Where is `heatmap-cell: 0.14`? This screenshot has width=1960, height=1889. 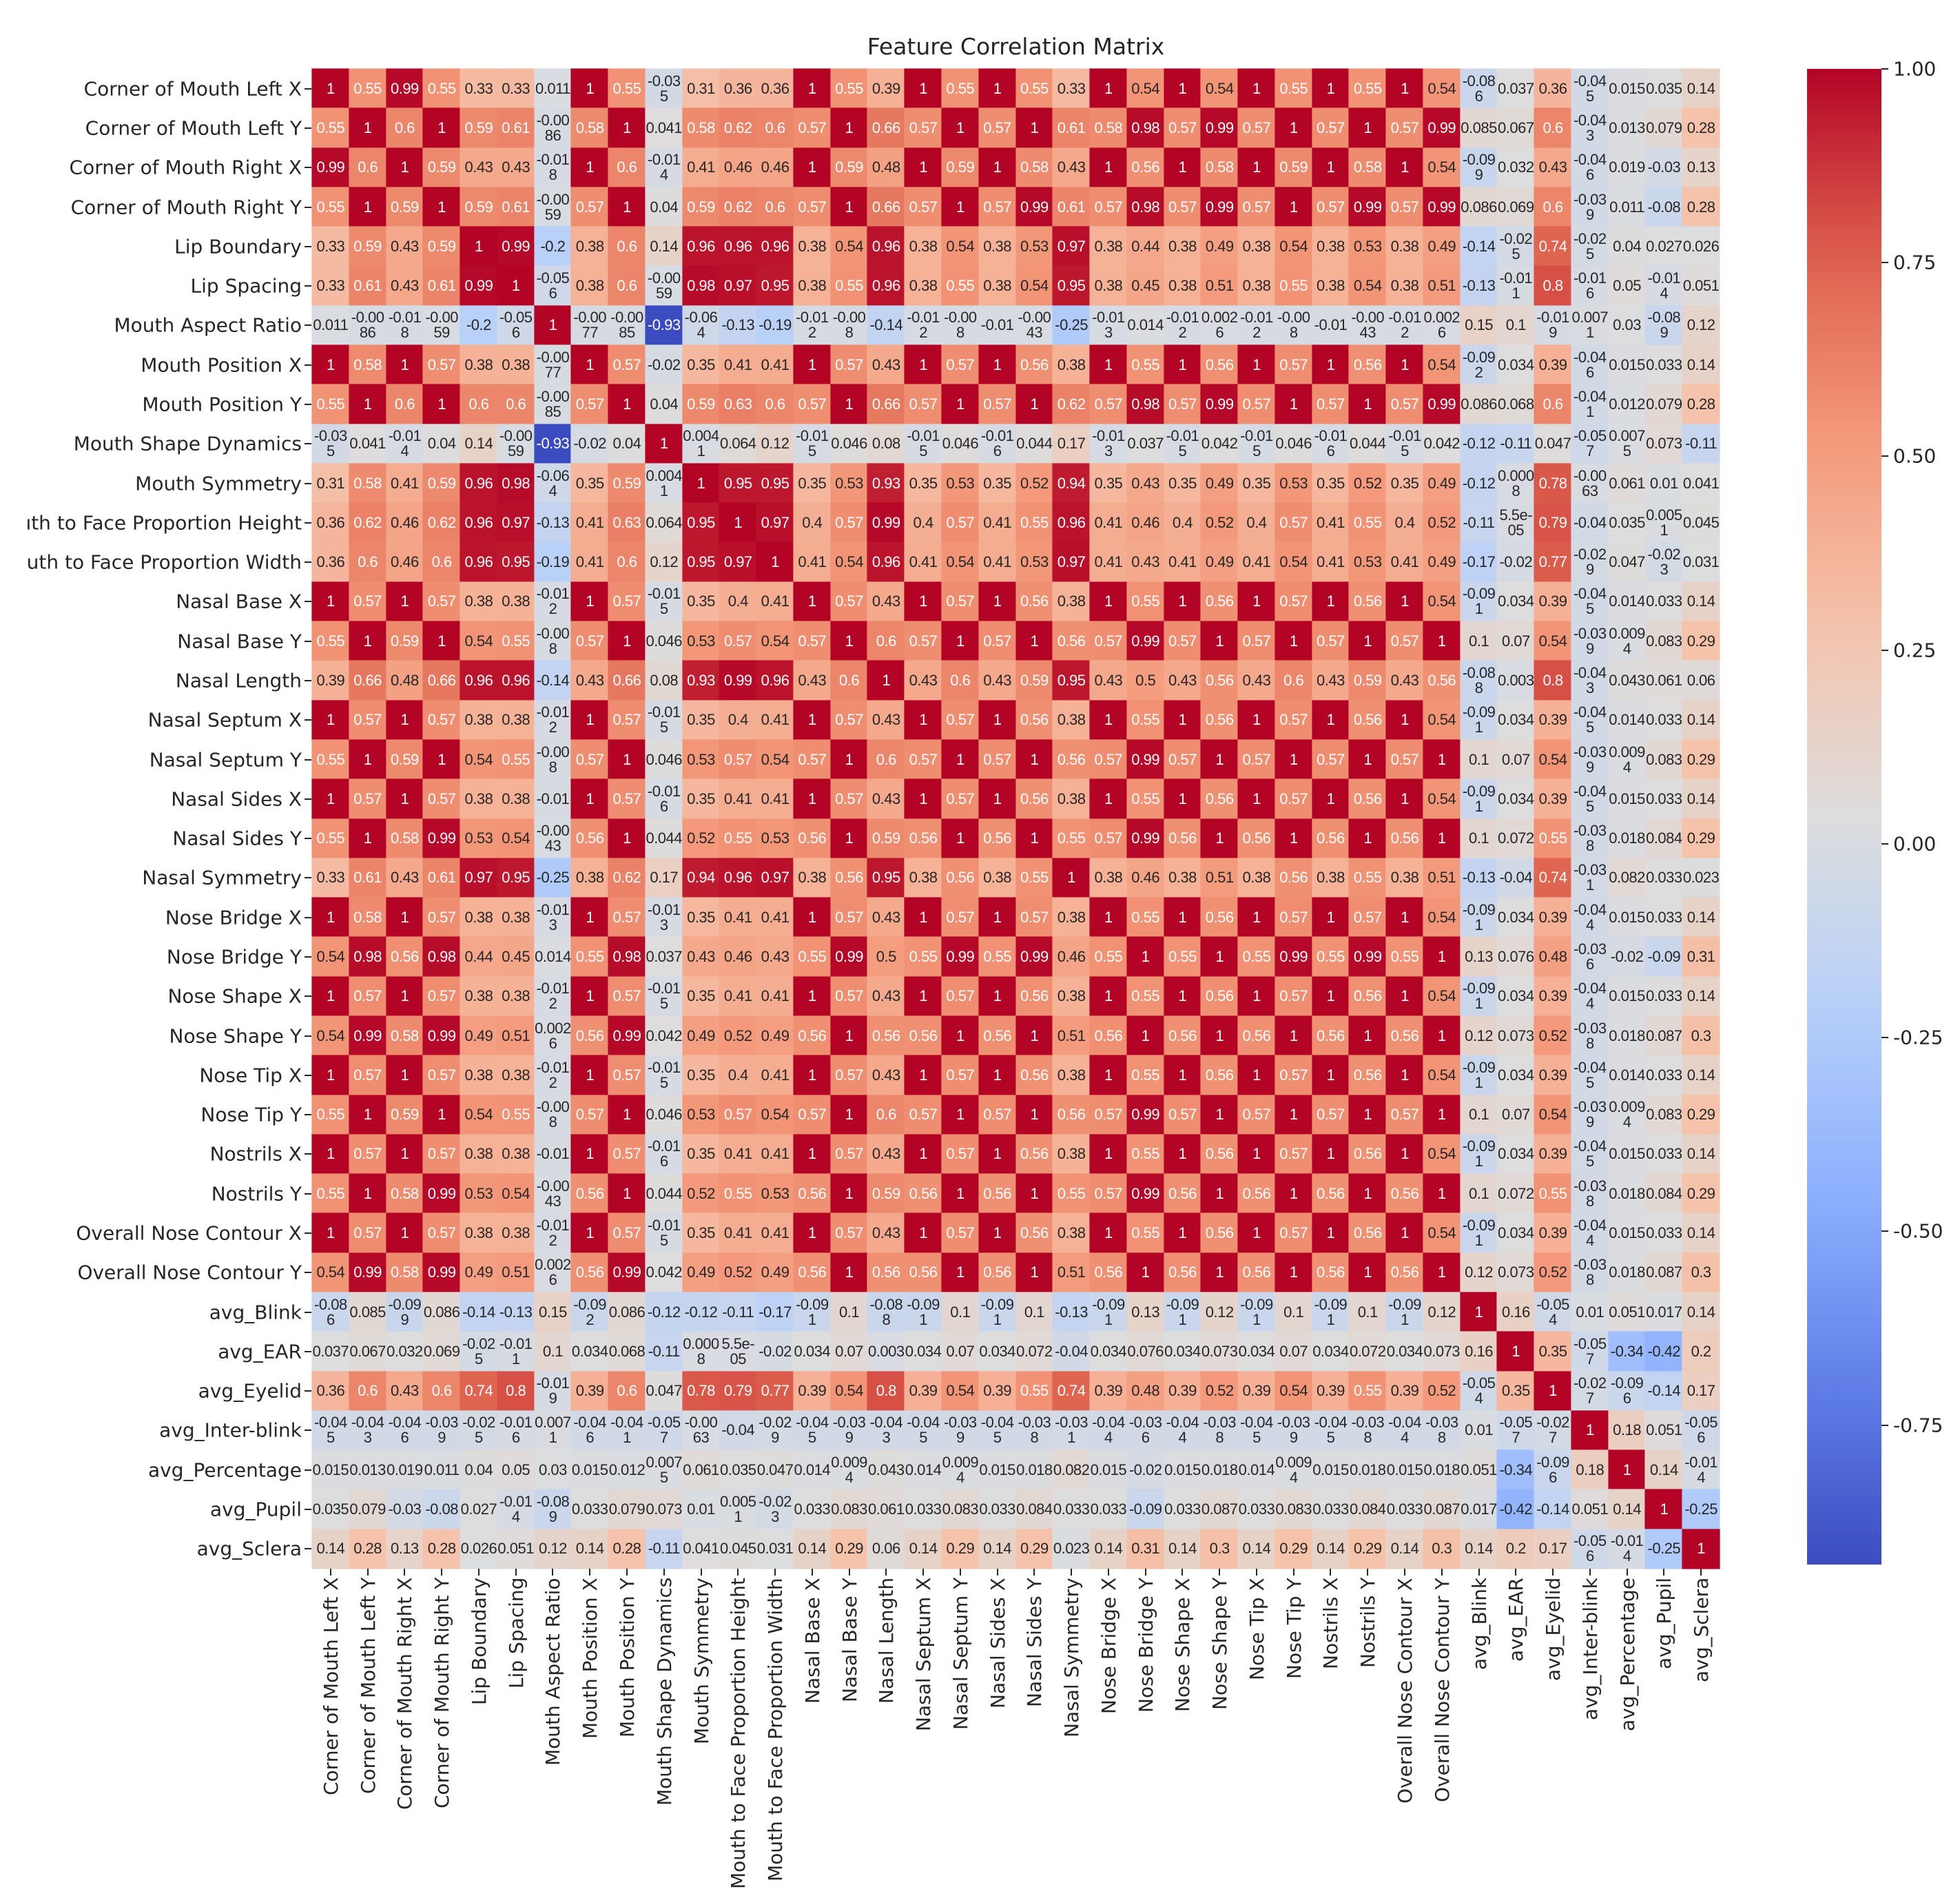 heatmap-cell: 0.14 is located at coordinates (1664, 1470).